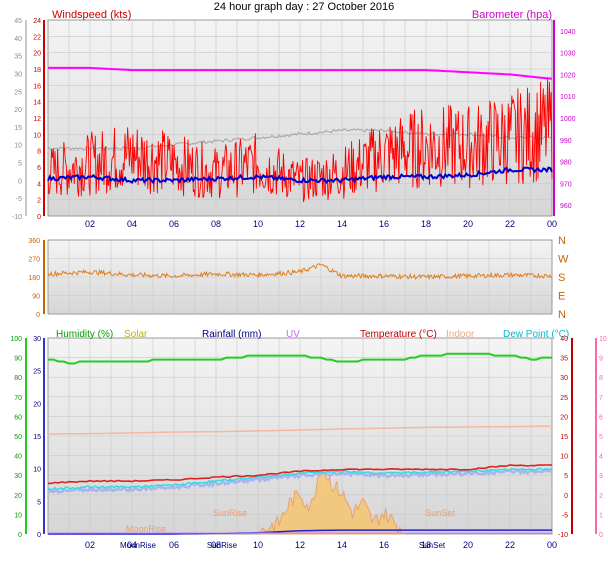  Describe the element at coordinates (300, 175) in the screenshot. I see `dewpoint-blue-line` at that location.